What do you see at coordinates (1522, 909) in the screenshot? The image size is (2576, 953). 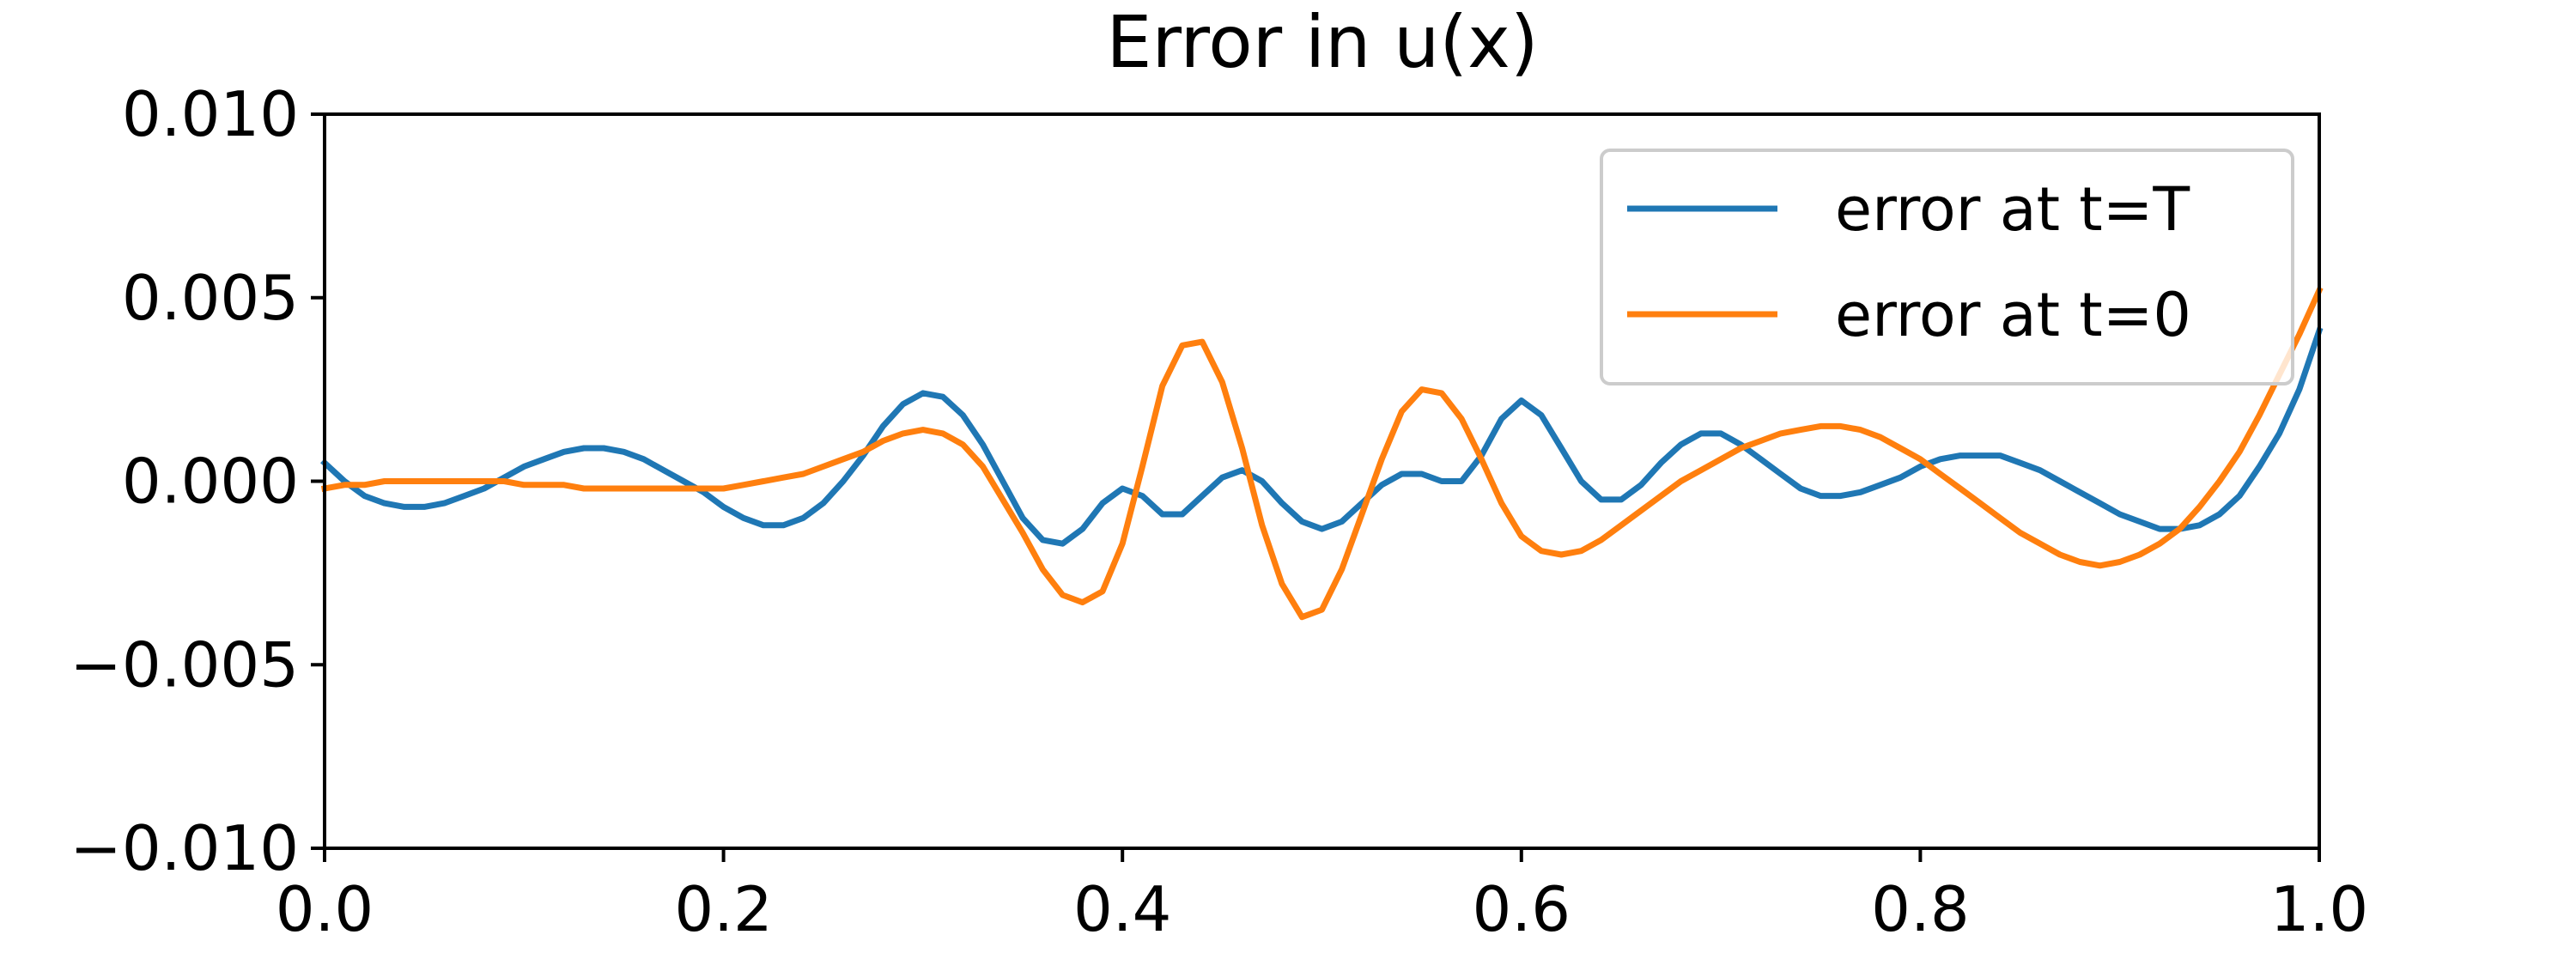 I see `x-tick-label: 0.6` at bounding box center [1522, 909].